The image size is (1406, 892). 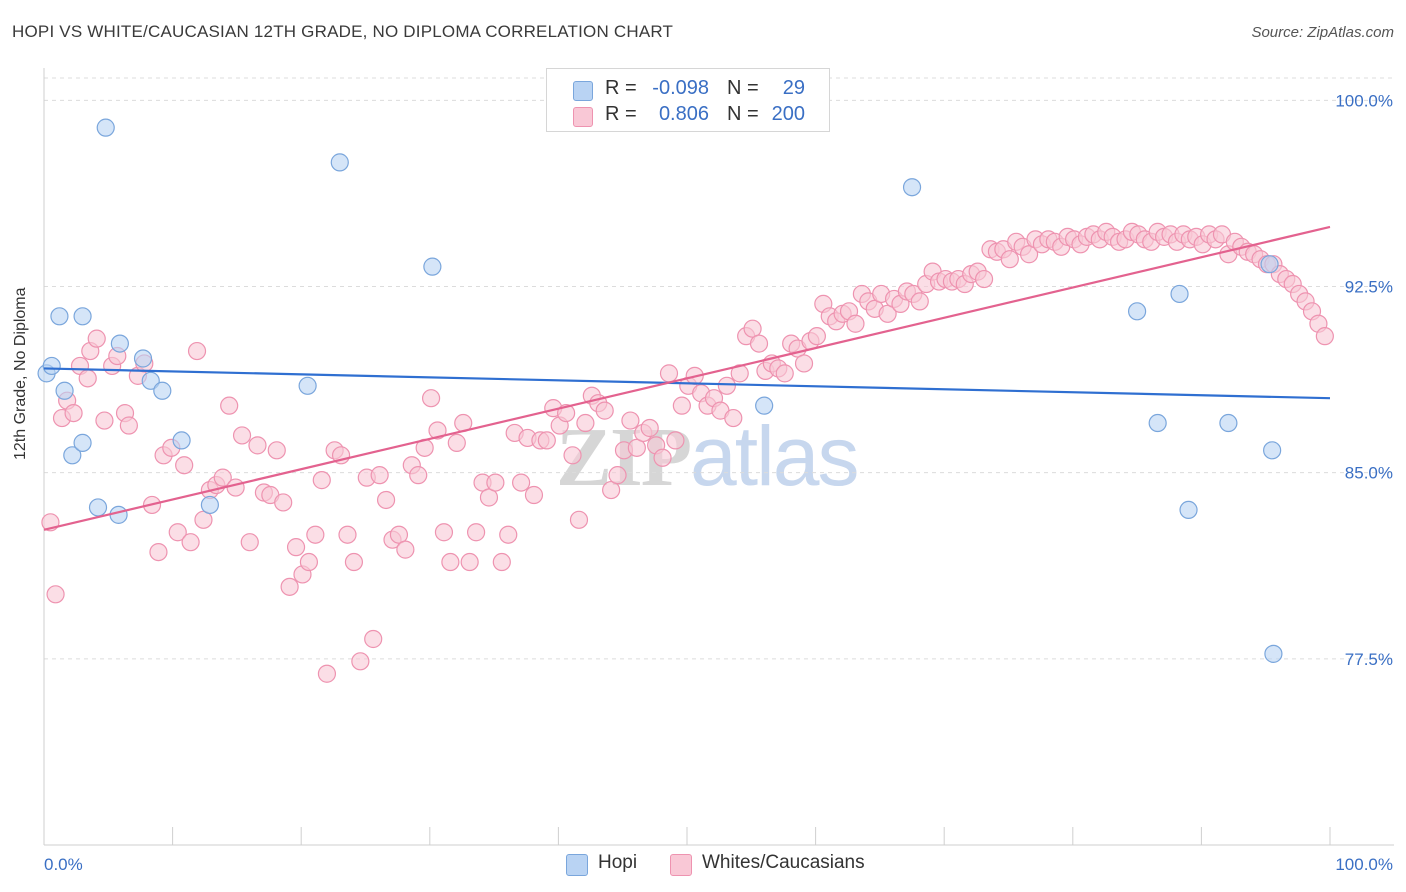 What do you see at coordinates (683, 114) in the screenshot?
I see `white-r-value: 0.806` at bounding box center [683, 114].